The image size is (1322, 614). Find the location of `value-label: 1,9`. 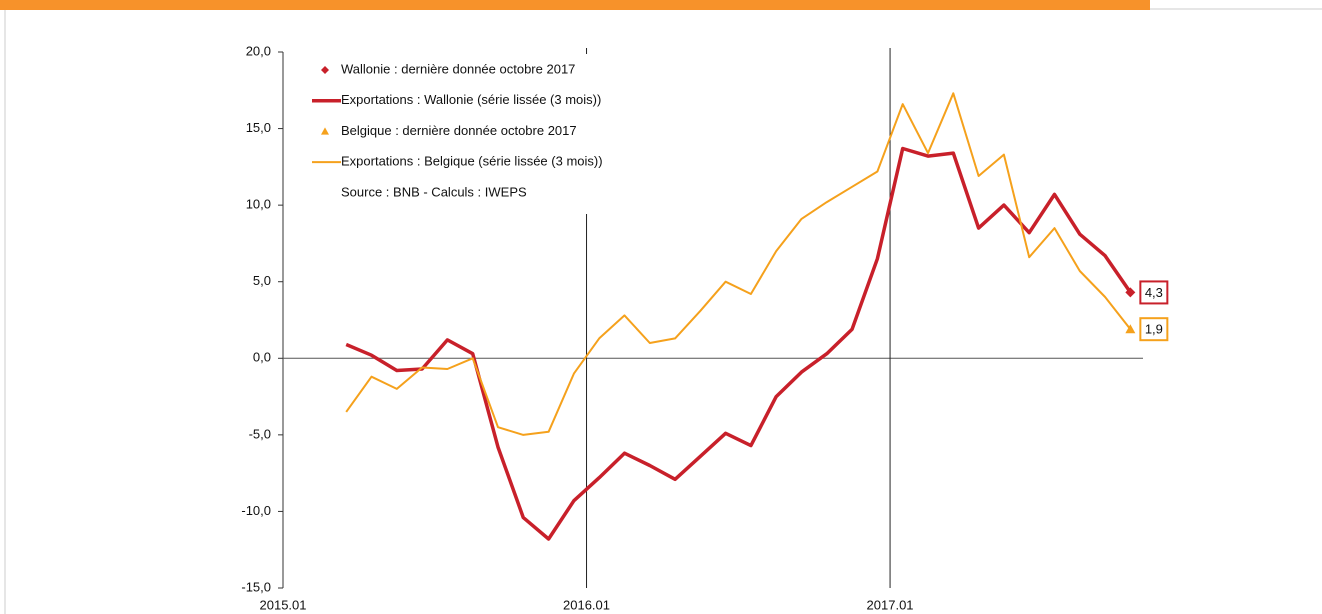

value-label: 1,9 is located at coordinates (1154, 329).